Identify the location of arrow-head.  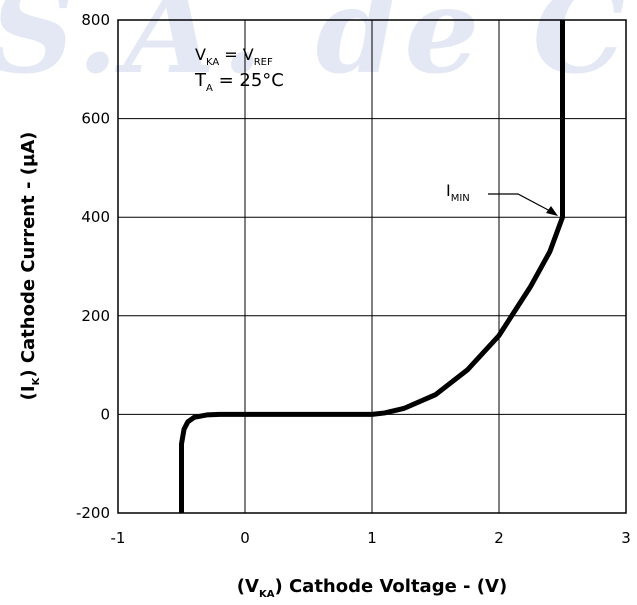
(552, 211).